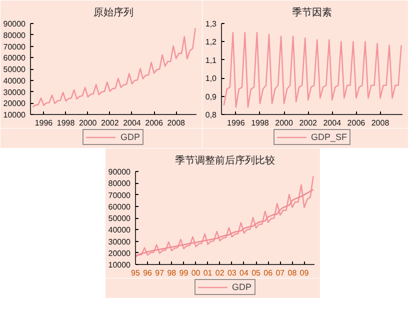 The image size is (416, 321). I want to click on x-tick-label: 05, so click(257, 273).